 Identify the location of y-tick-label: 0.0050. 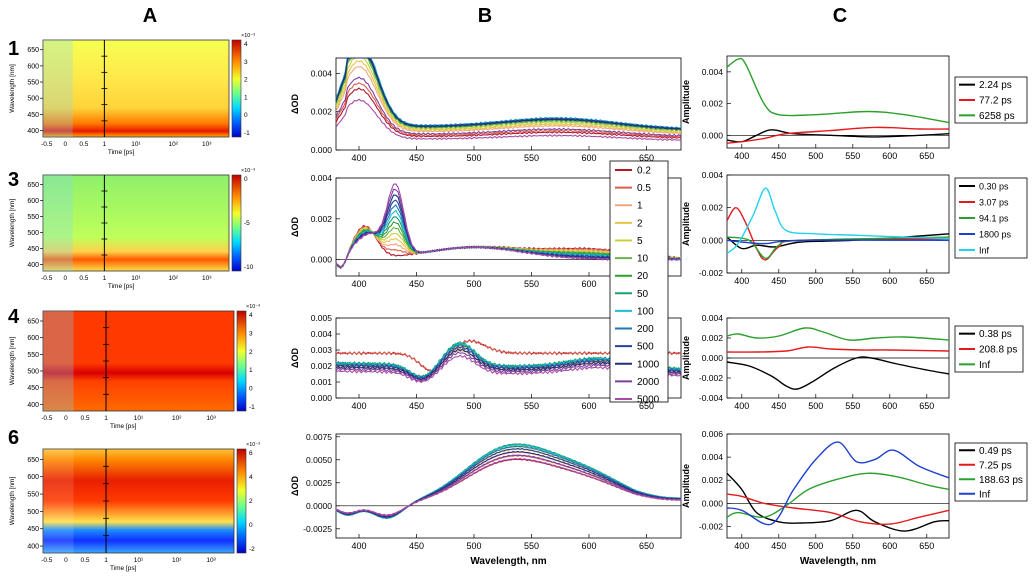
(319, 460).